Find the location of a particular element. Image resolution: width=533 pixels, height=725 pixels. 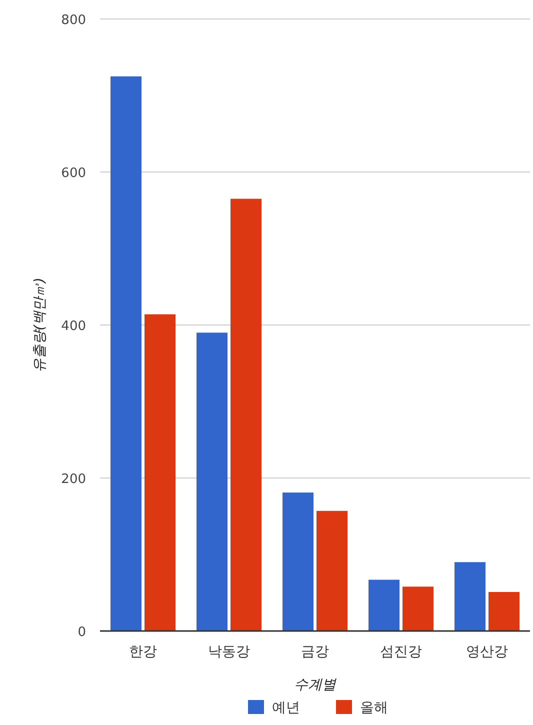

x-tick-label: 한강 is located at coordinates (143, 652).